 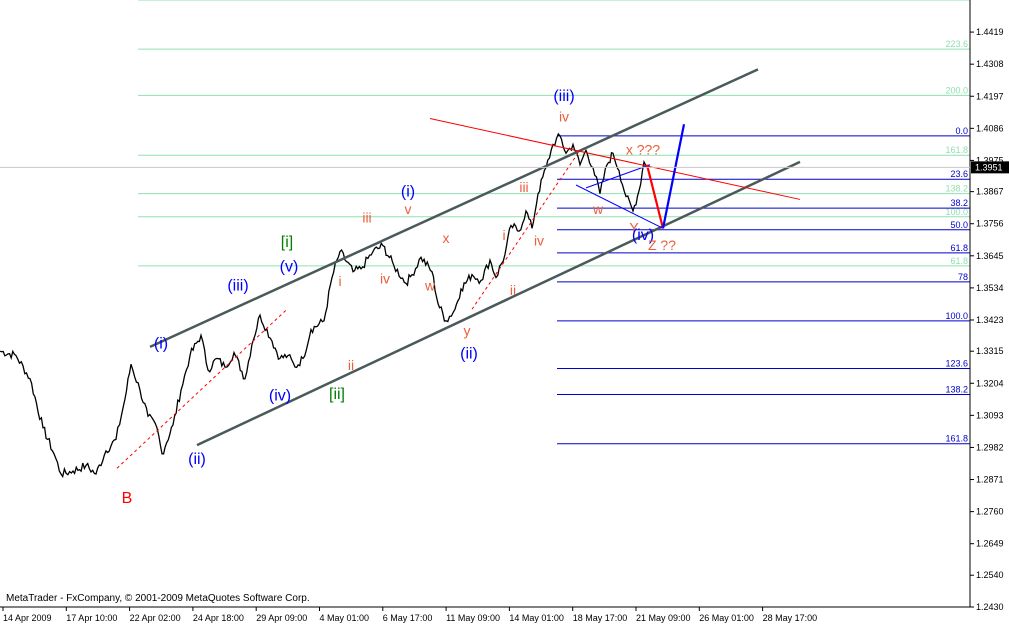 What do you see at coordinates (643, 150) in the screenshot?
I see `wave-label: x ???` at bounding box center [643, 150].